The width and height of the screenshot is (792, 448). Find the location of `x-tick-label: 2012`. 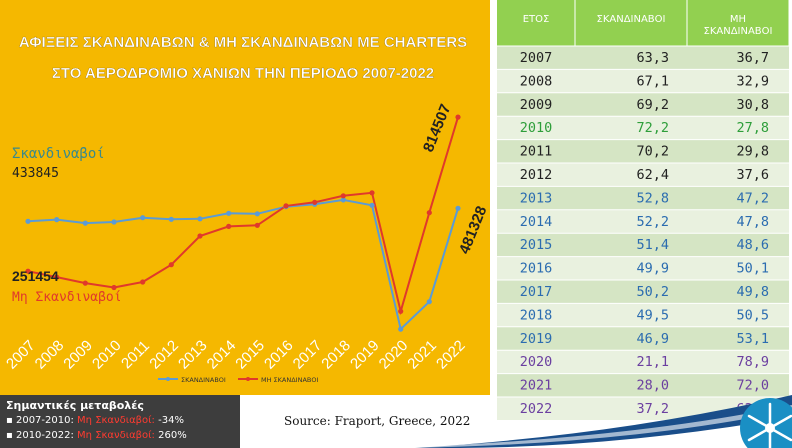

x-tick-label: 2012 is located at coordinates (164, 355).